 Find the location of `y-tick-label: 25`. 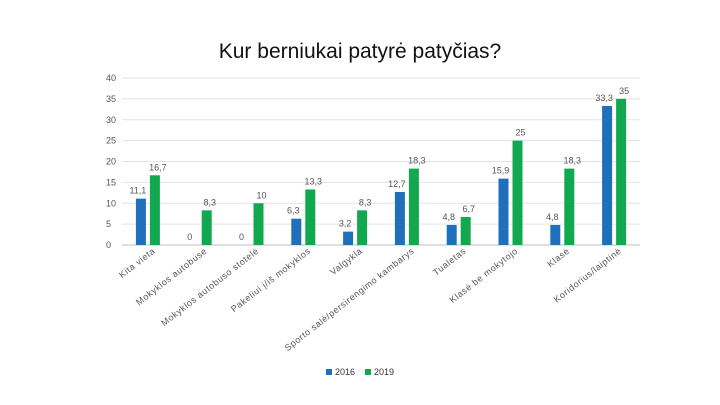

y-tick-label: 25 is located at coordinates (111, 141).